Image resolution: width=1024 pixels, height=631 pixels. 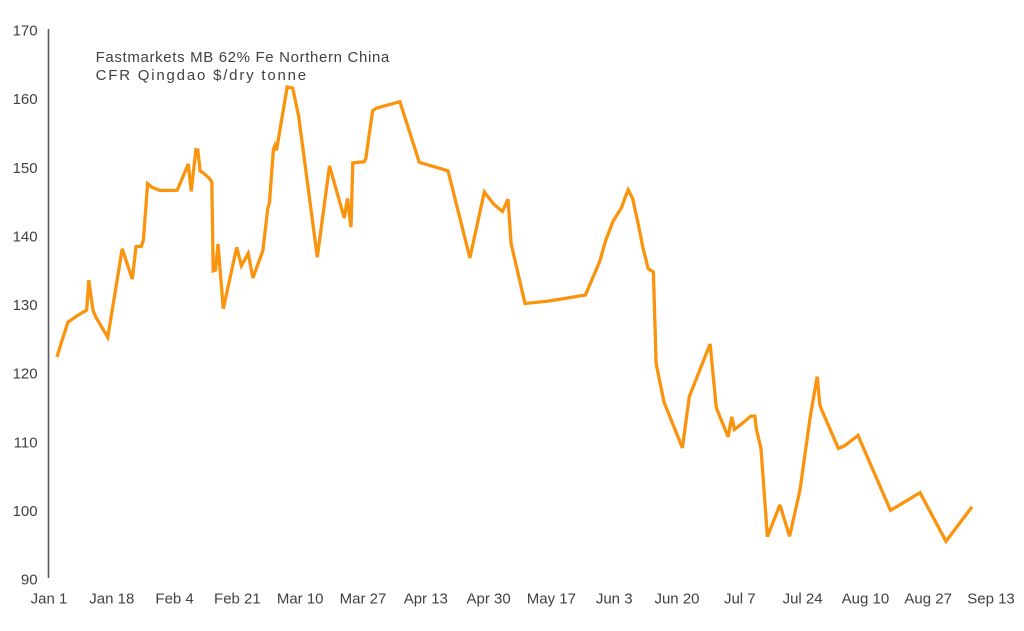 What do you see at coordinates (803, 598) in the screenshot?
I see `svg-text: Jul 24` at bounding box center [803, 598].